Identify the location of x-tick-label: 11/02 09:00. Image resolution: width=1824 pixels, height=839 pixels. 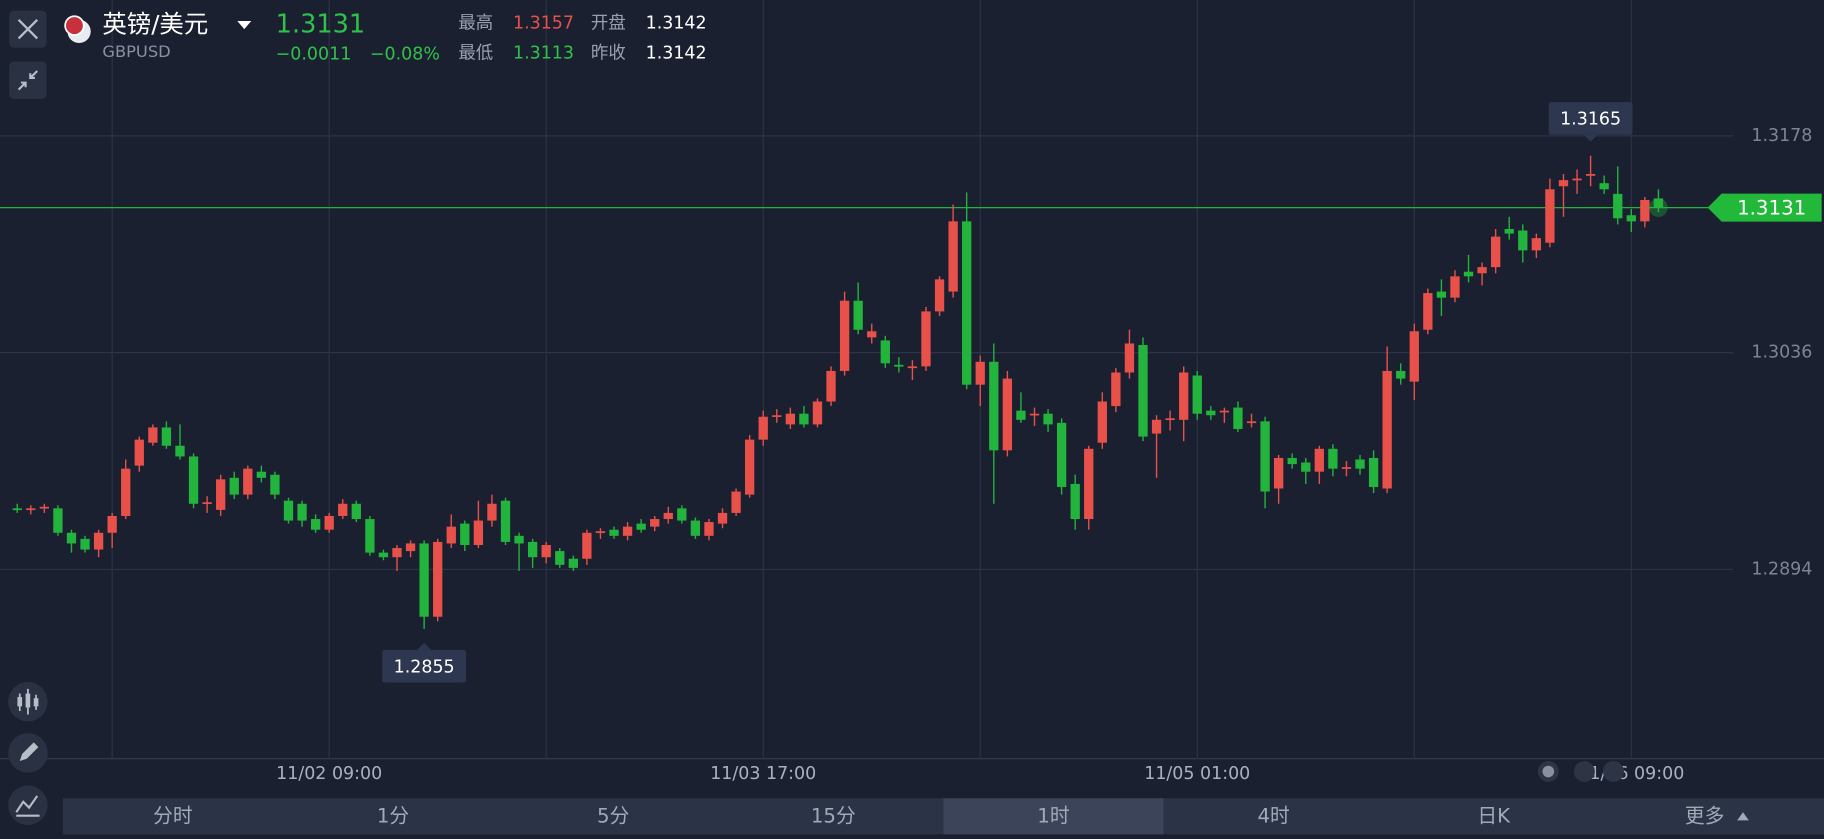
(329, 774).